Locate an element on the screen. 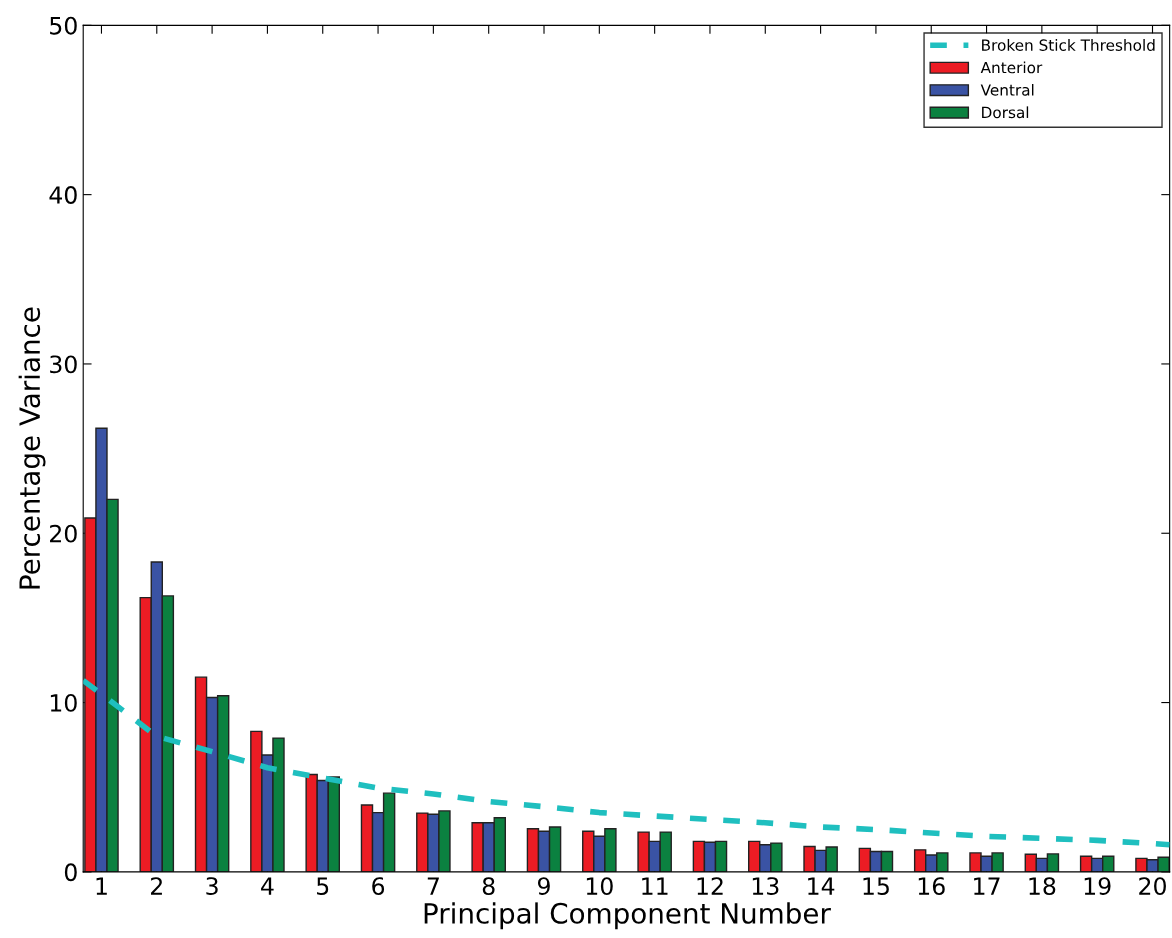 Image resolution: width=1172 pixels, height=938 pixels. x-tick-label: 13 is located at coordinates (765, 886).